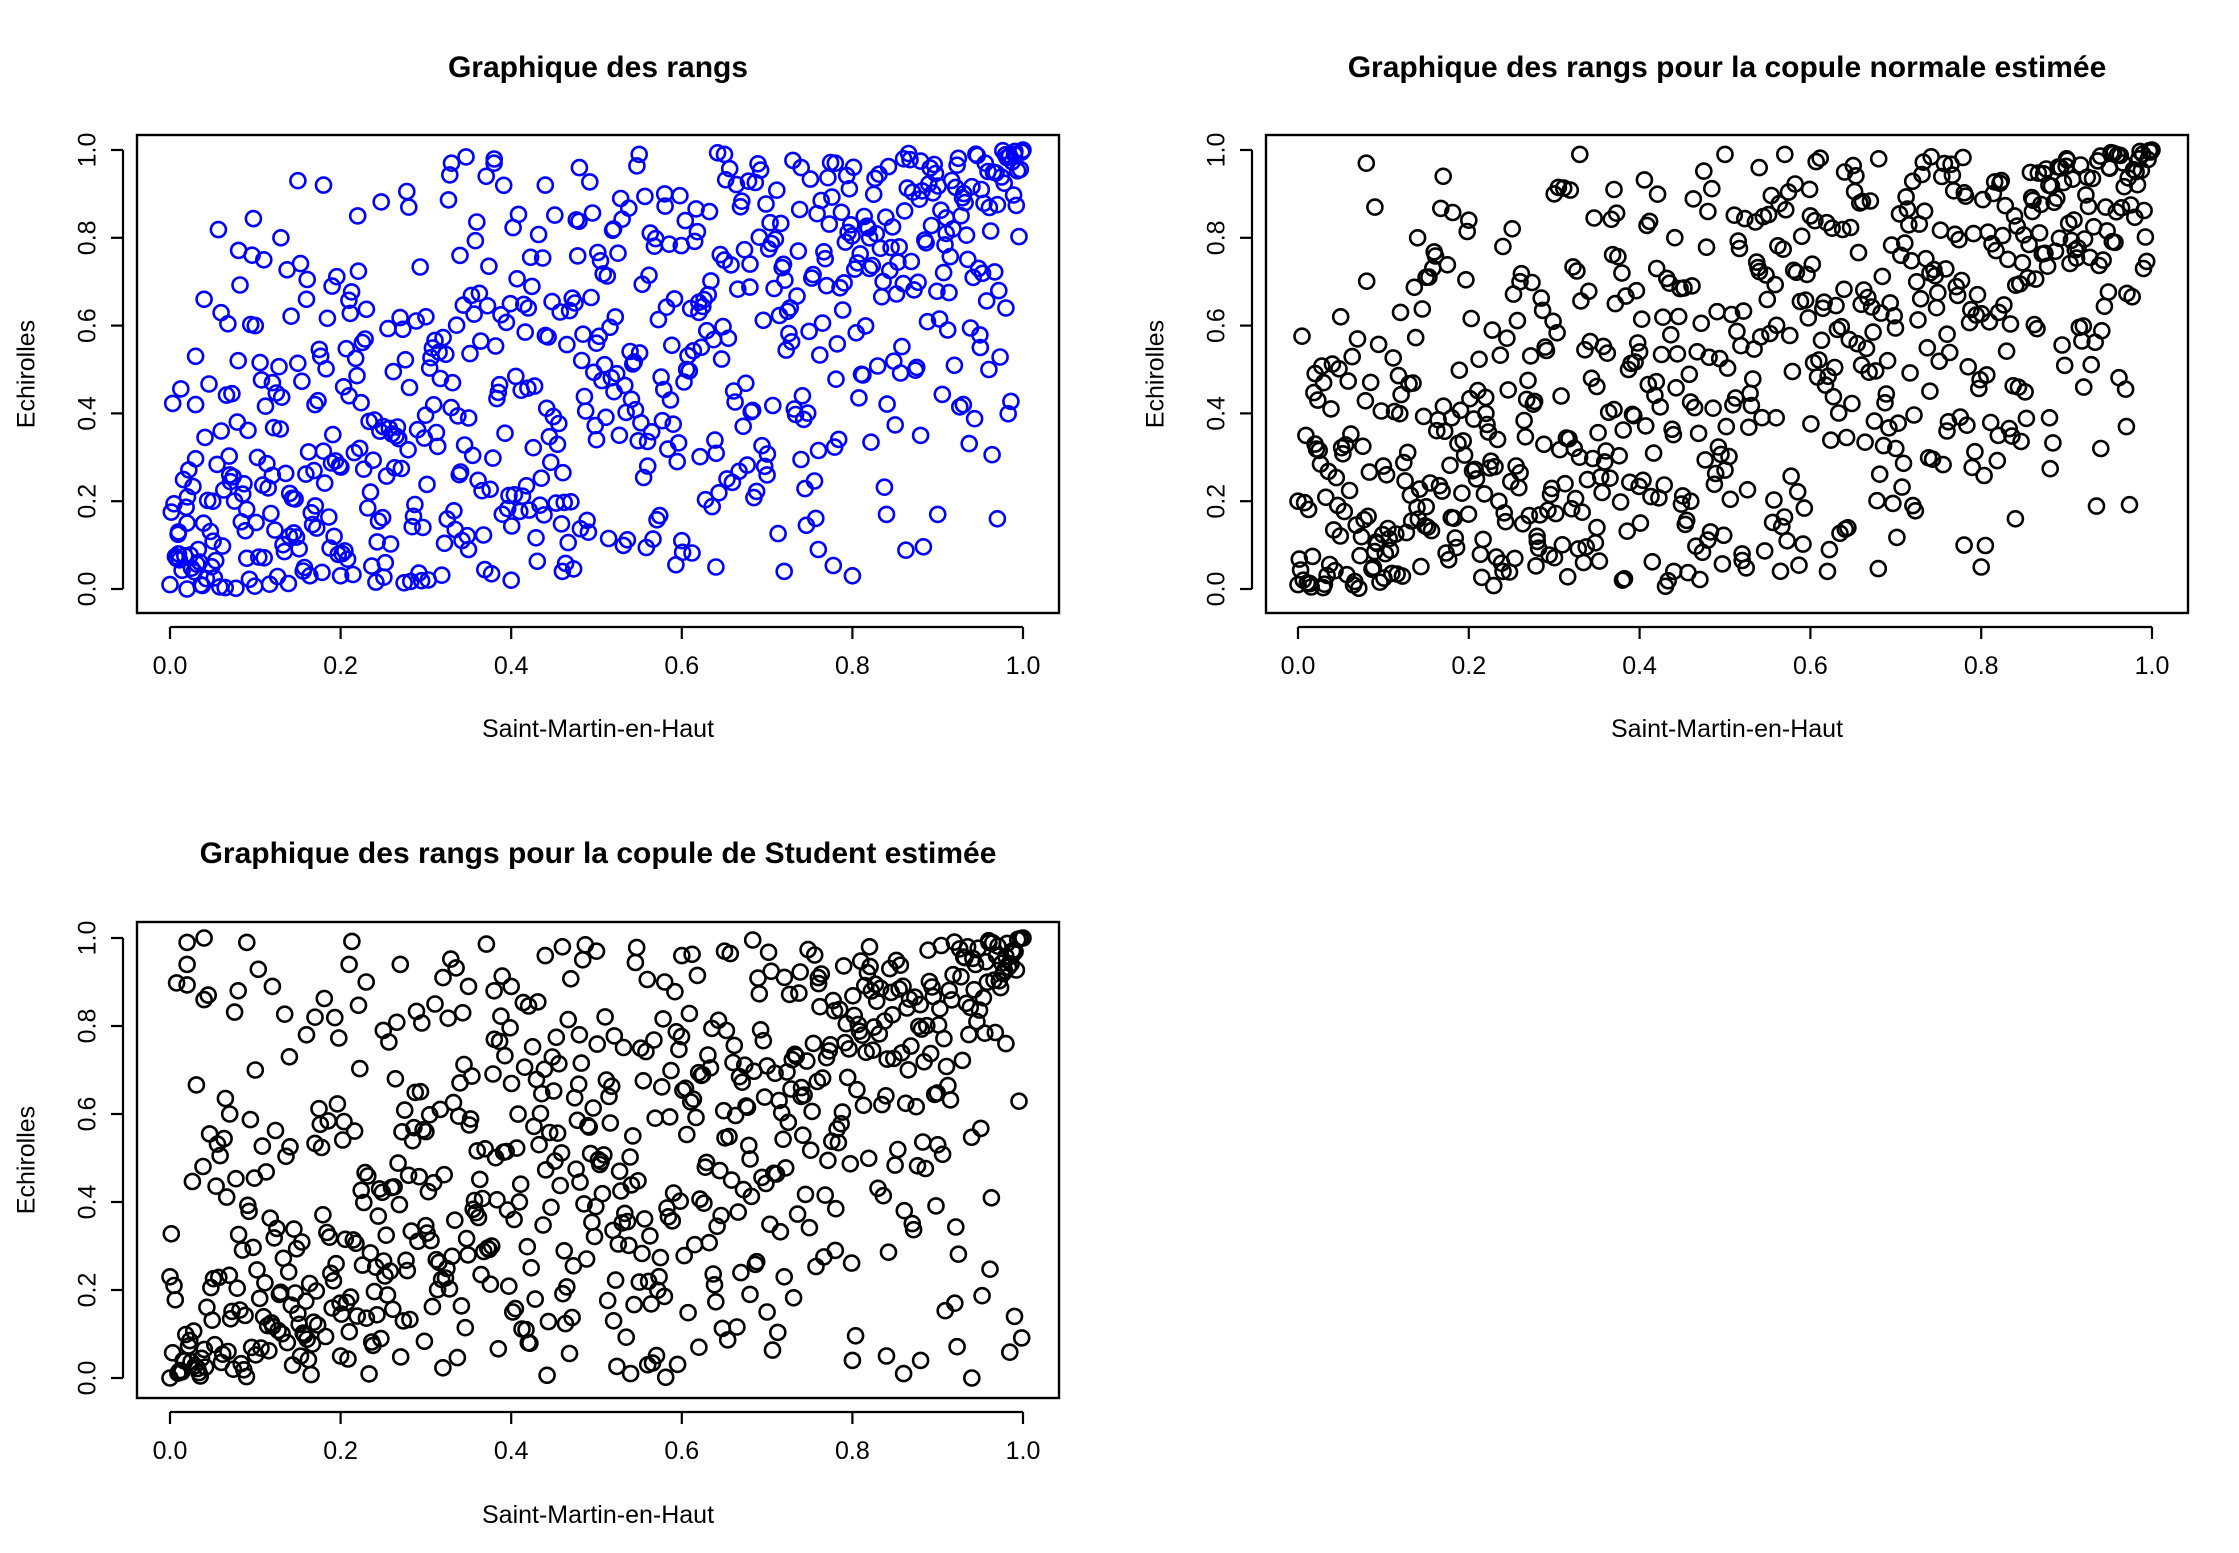 Image resolution: width=2239 pixels, height=1553 pixels. What do you see at coordinates (1639, 666) in the screenshot?
I see `x-tick-label: 0.4` at bounding box center [1639, 666].